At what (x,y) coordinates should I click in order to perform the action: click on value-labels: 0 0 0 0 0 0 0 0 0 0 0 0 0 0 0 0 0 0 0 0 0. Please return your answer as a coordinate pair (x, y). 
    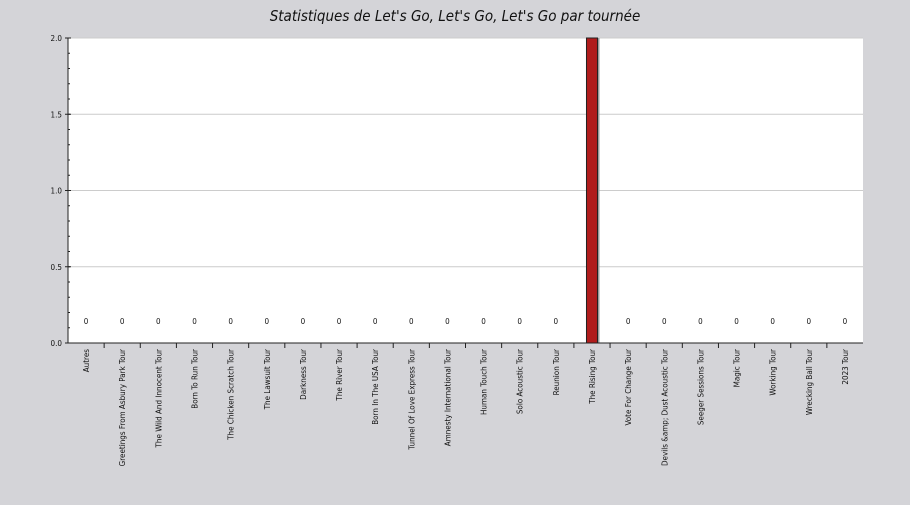
    Looking at the image, I should click on (466, 321).